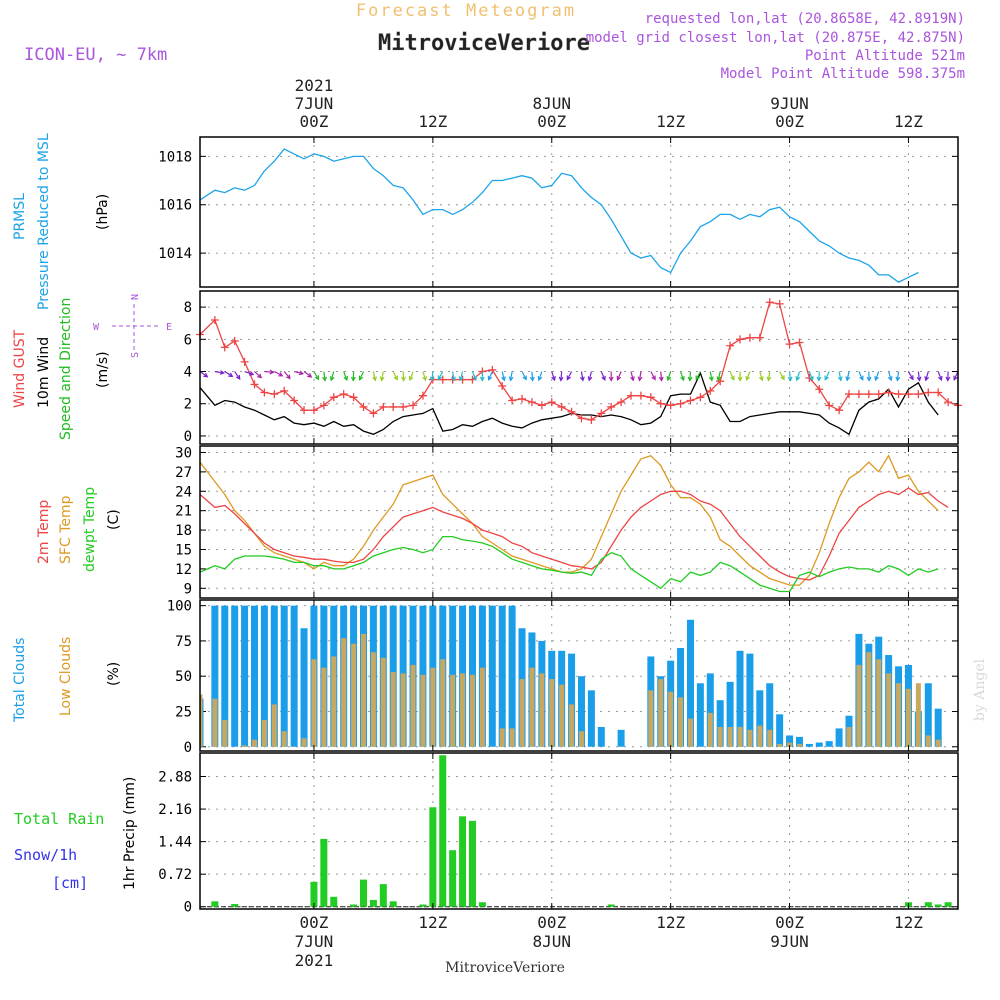 The height and width of the screenshot is (1000, 1000). I want to click on forecast-title: Forecast Meteogram, so click(466, 11).